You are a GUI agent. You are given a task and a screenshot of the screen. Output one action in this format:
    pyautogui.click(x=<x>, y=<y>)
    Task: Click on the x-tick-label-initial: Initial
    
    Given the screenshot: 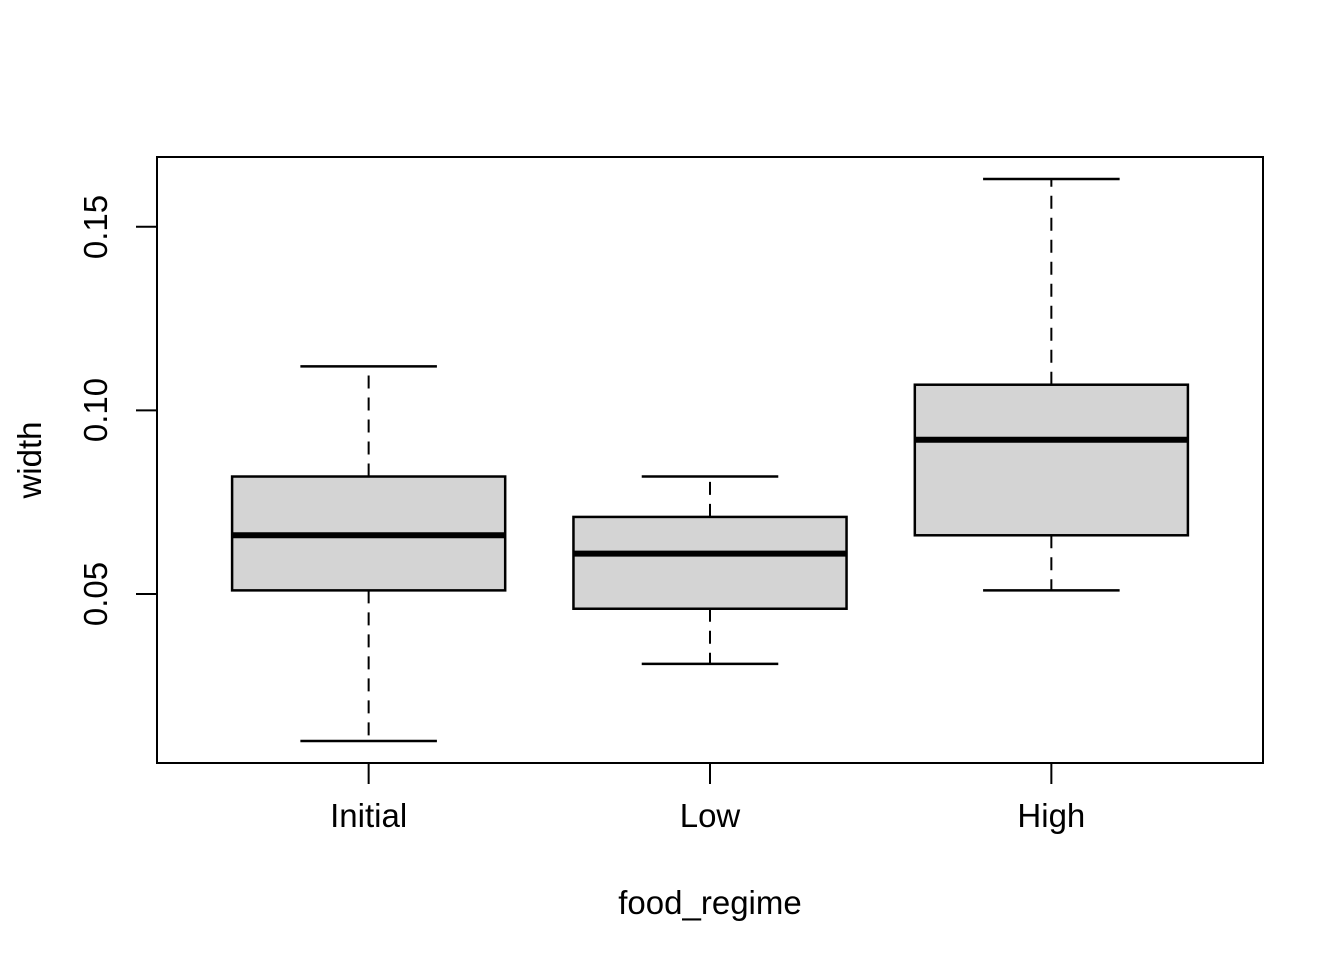 What is the action you would take?
    pyautogui.click(x=369, y=815)
    